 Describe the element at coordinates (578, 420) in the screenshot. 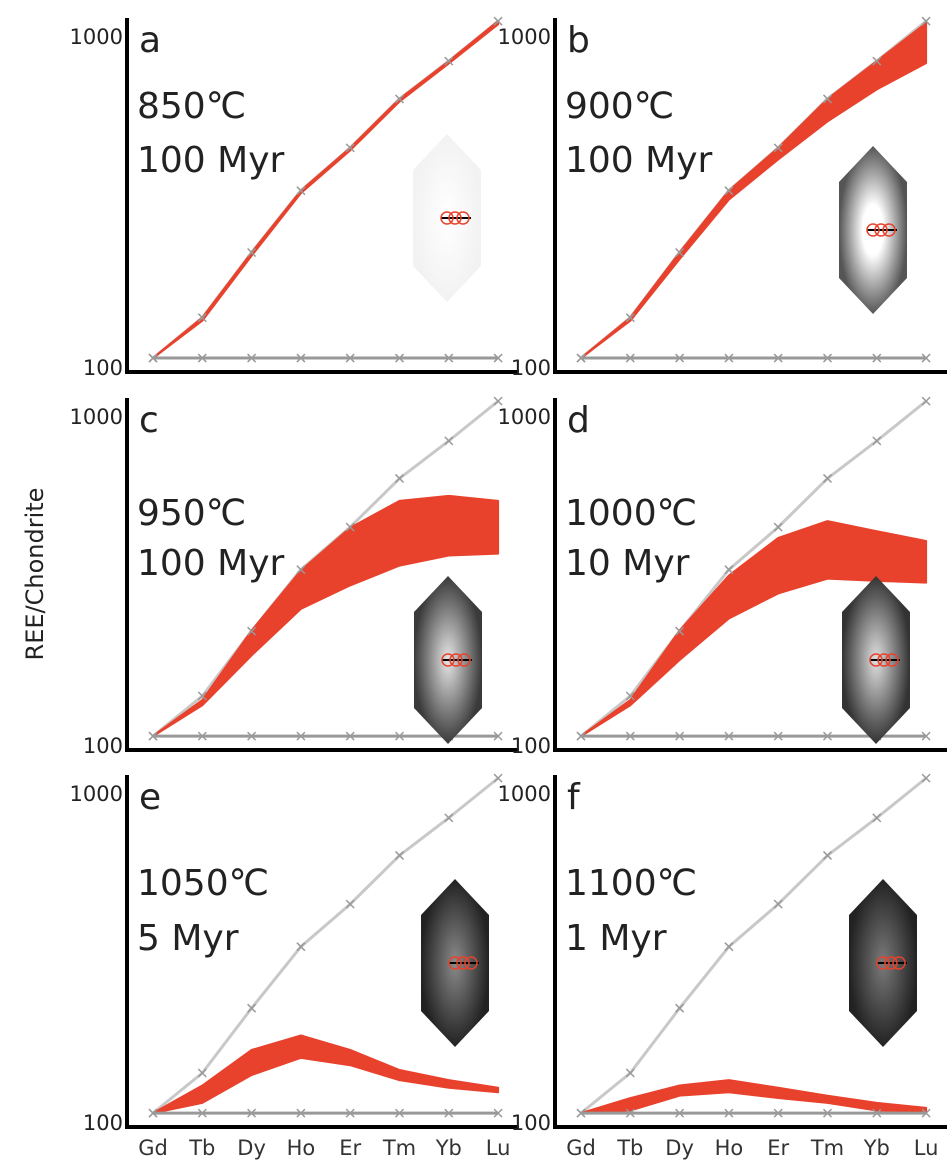

I see `panel-label: d` at that location.